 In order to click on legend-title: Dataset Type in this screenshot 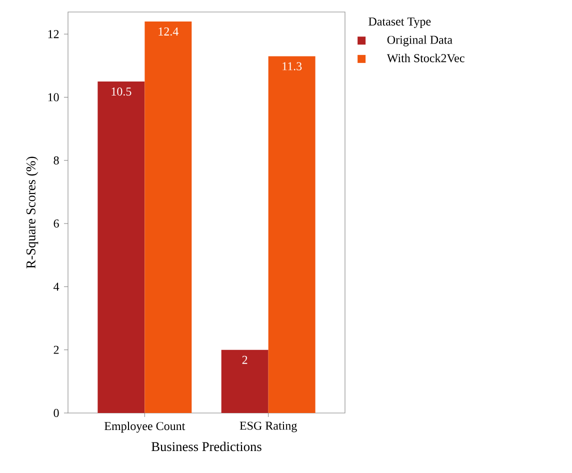, I will do `click(399, 23)`.